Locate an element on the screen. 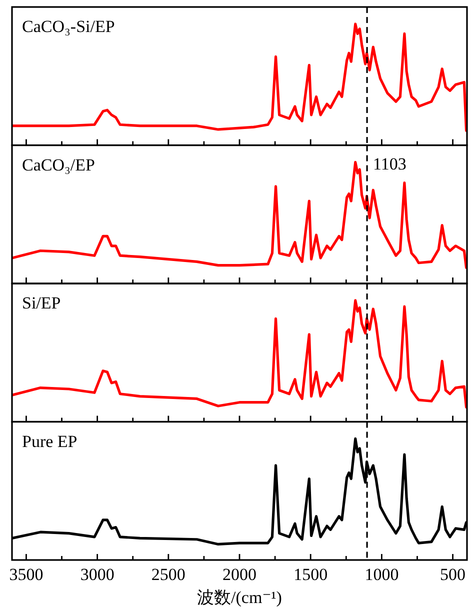  x-tick-label: 3500 is located at coordinates (26, 574).